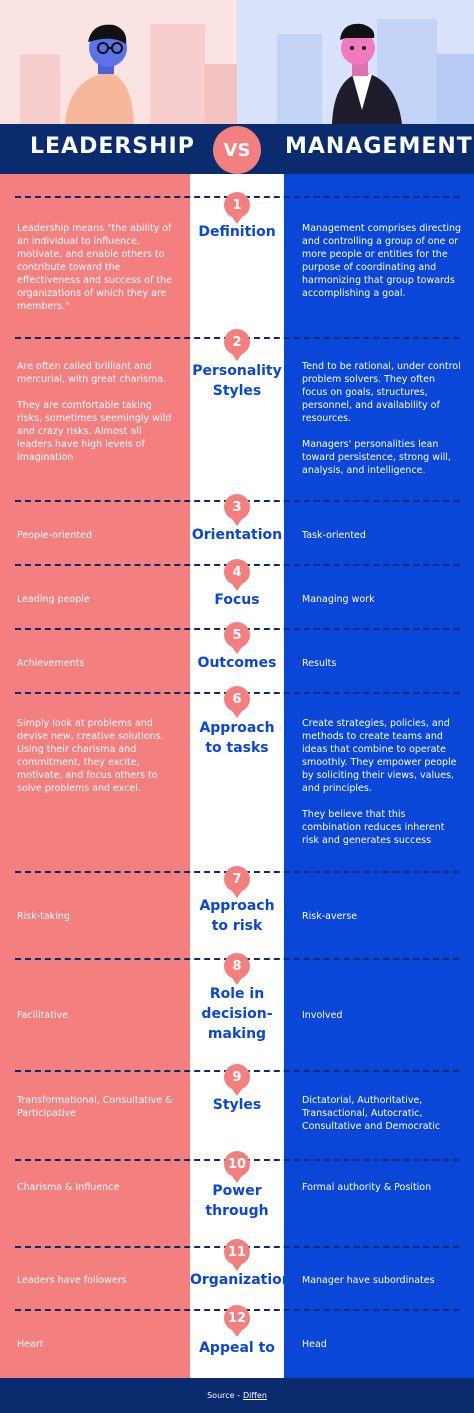 This screenshot has height=1413, width=474. I want to click on row-number-badge: 3, so click(237, 510).